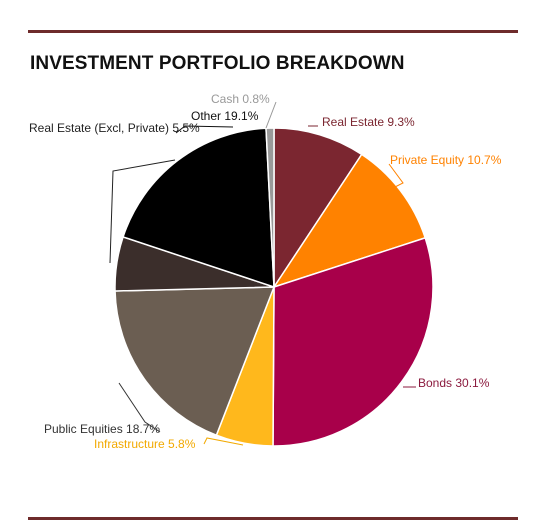 Image resolution: width=546 pixels, height=523 pixels. I want to click on pie-slice-private-equity, so click(349, 221).